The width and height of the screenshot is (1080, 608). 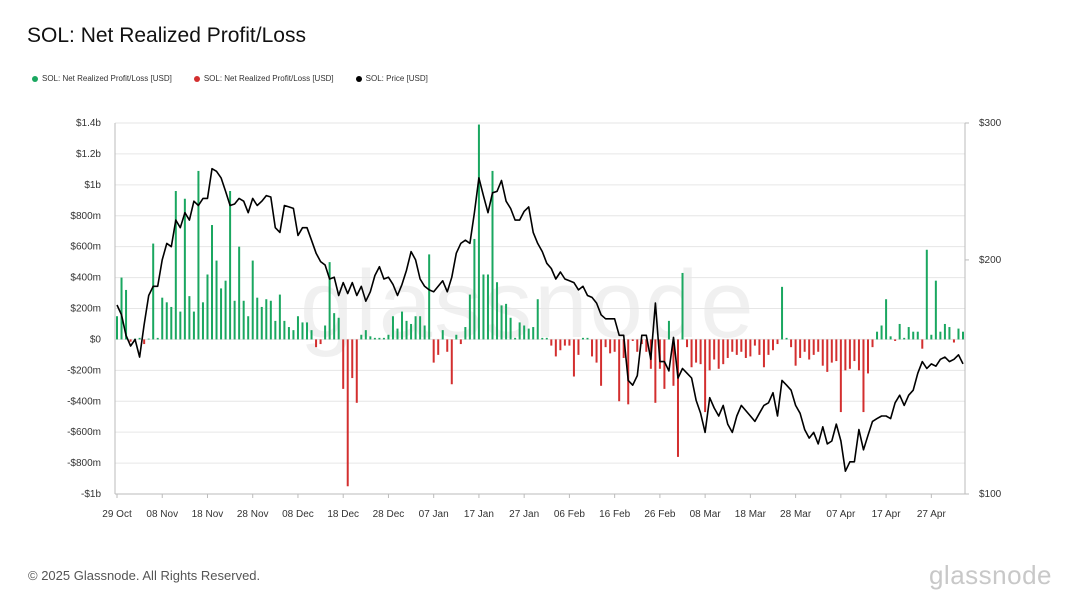 I want to click on legend-label-nrpl-positive: SOL: Net Realized Profit/Loss [USD], so click(x=107, y=78).